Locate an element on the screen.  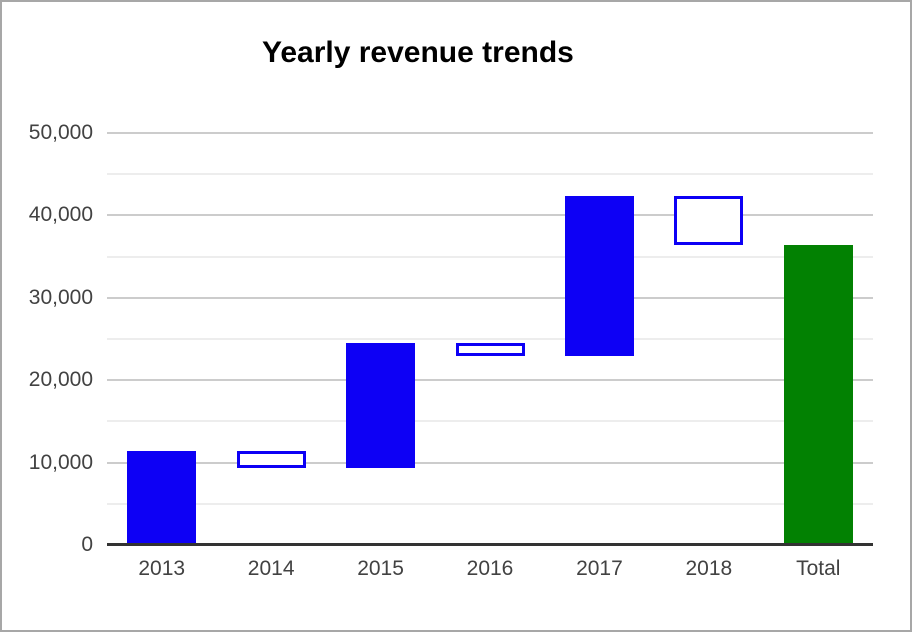
x-axis-label: 2016 is located at coordinates (490, 568).